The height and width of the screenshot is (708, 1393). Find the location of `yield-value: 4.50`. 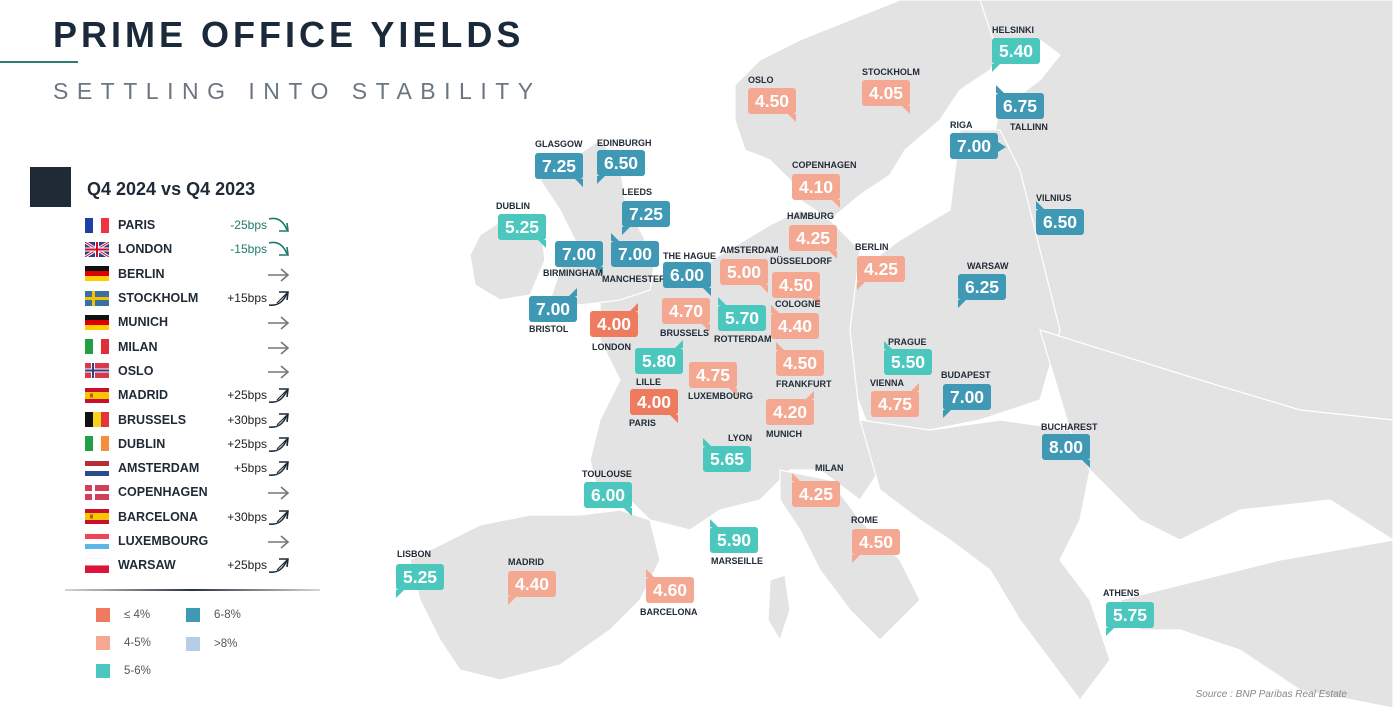

yield-value: 4.50 is located at coordinates (796, 285).